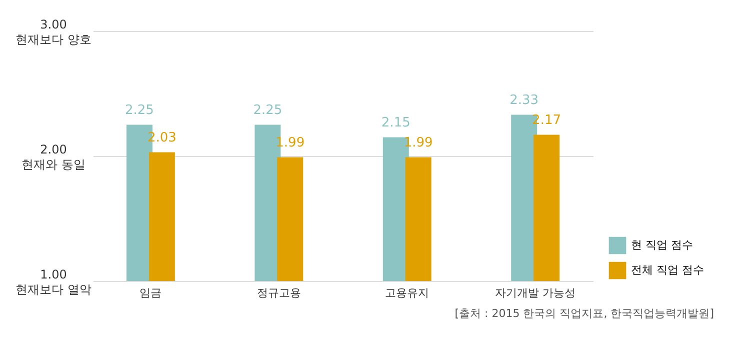  I want to click on y-tick-label: 1.00 현재보다 열악, so click(54, 282).